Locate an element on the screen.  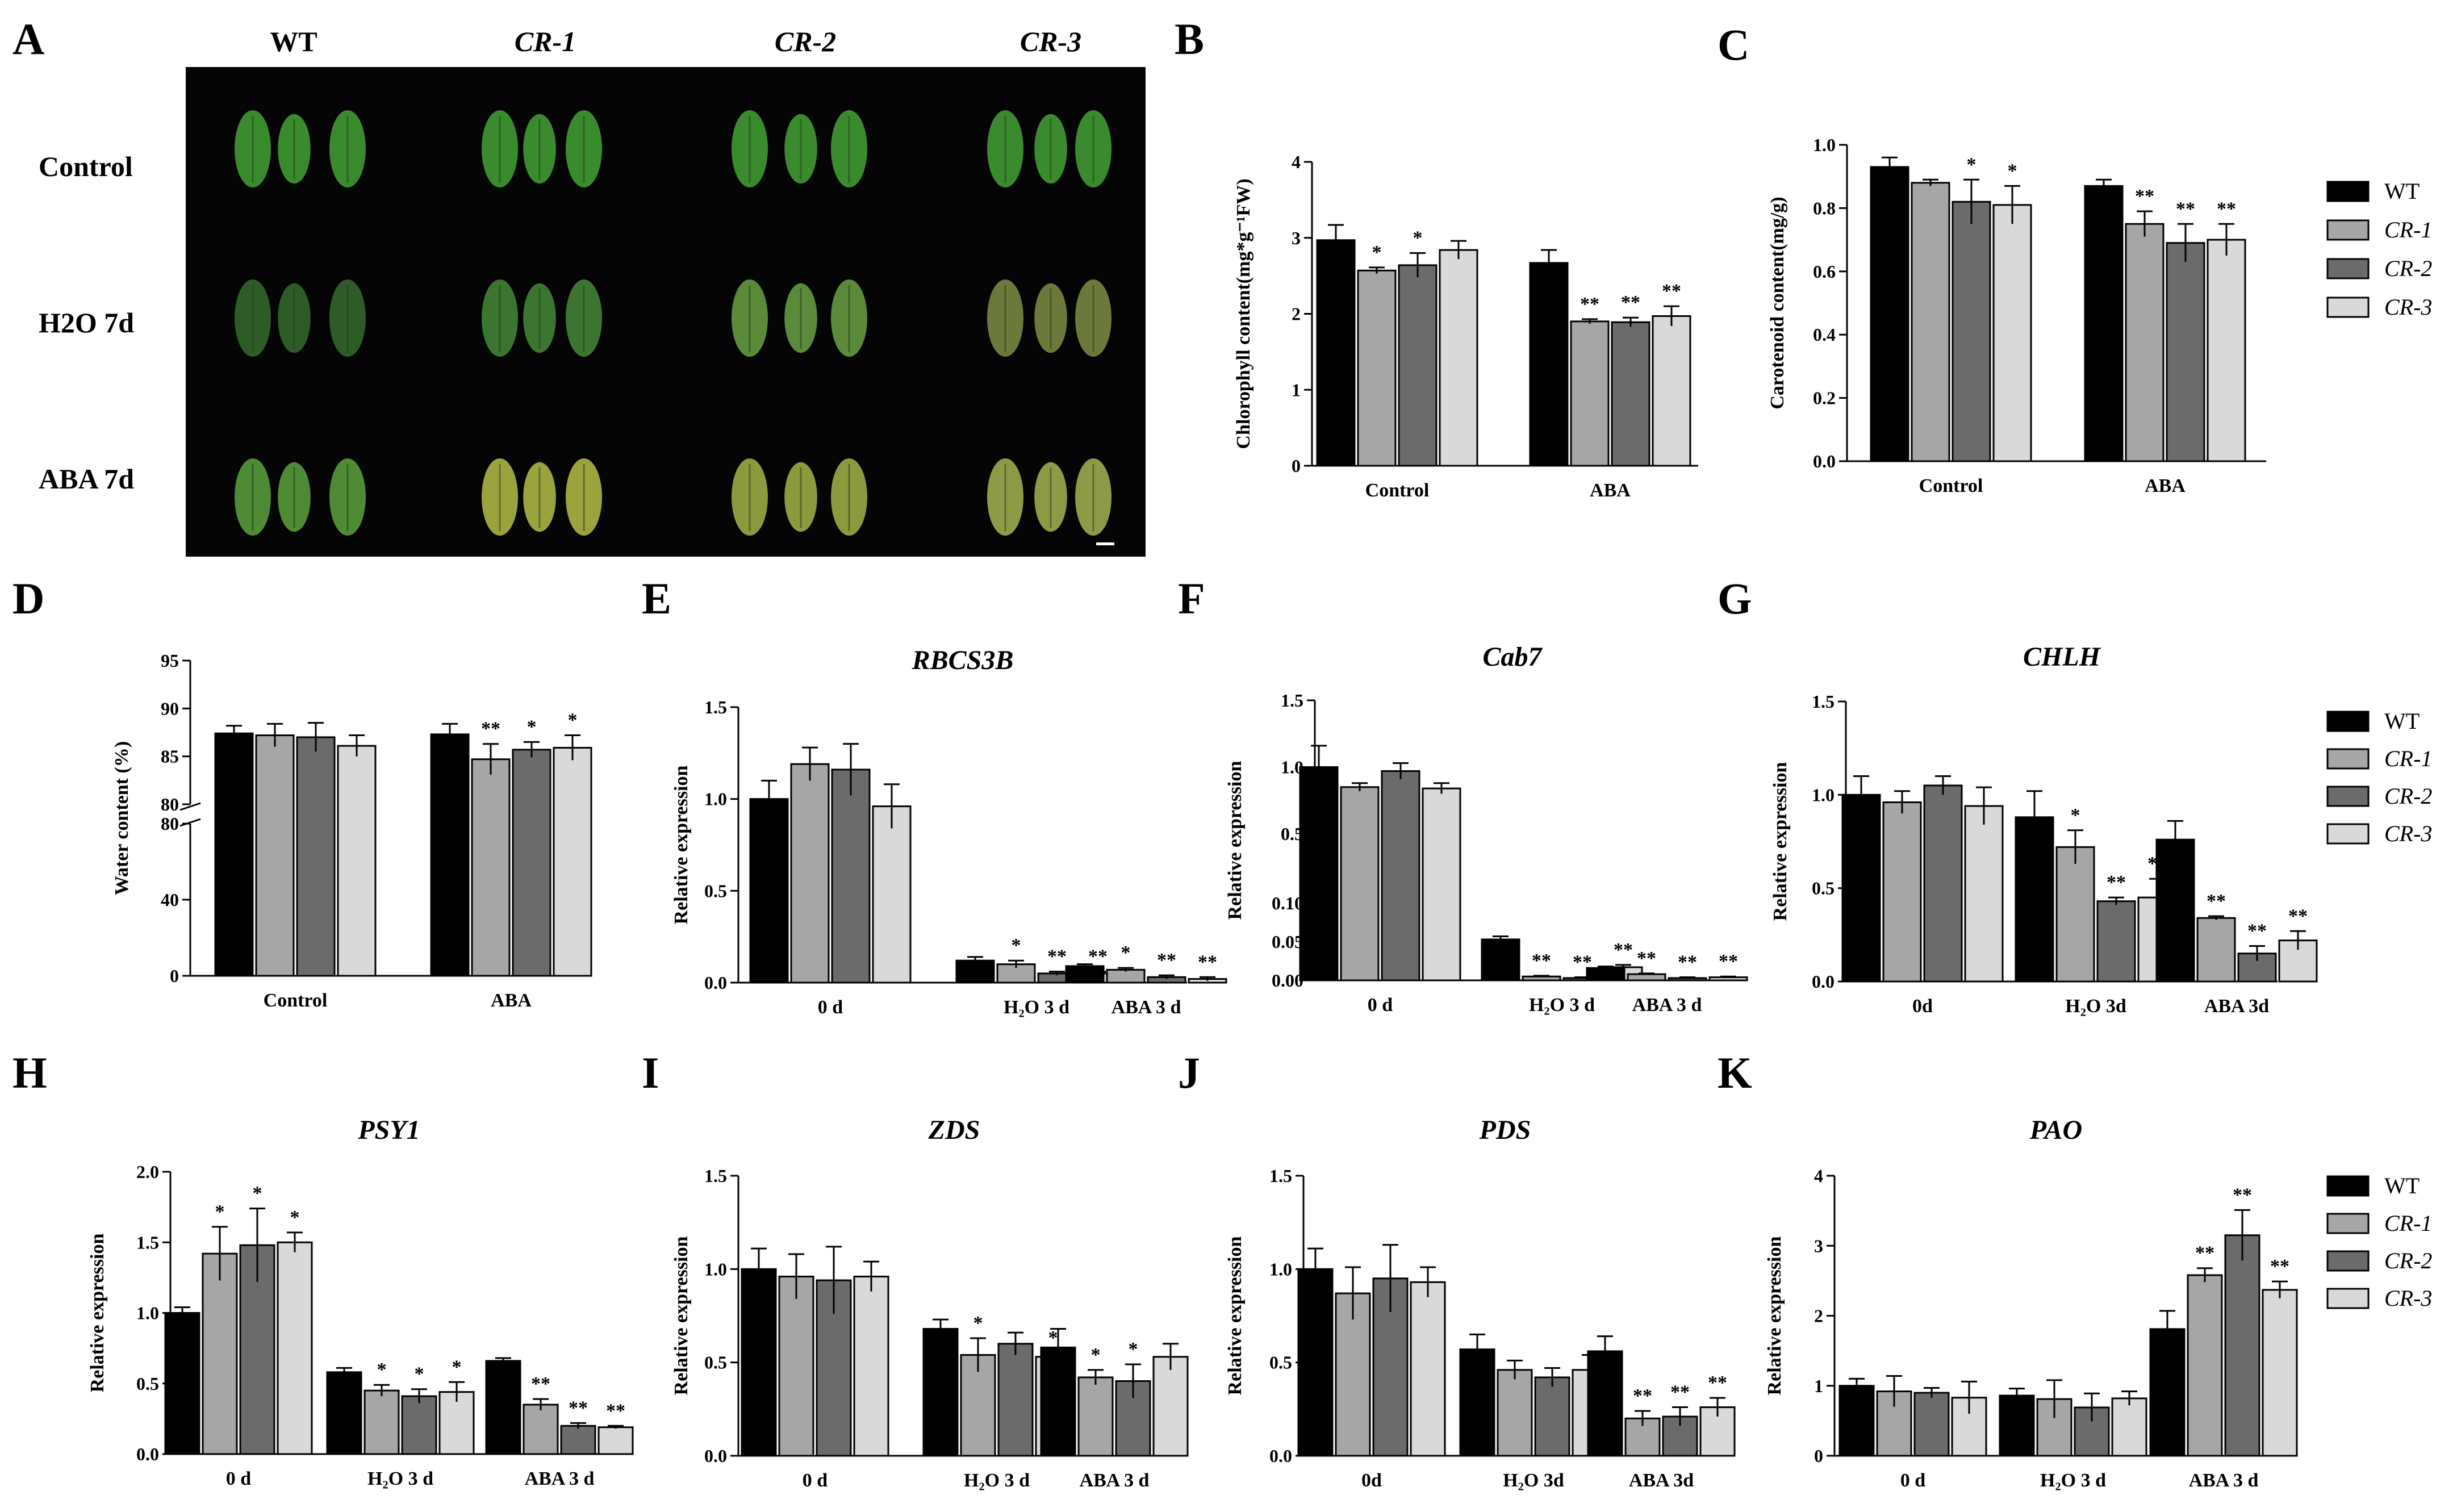
x-category-label: 0 d is located at coordinates (1913, 1480).